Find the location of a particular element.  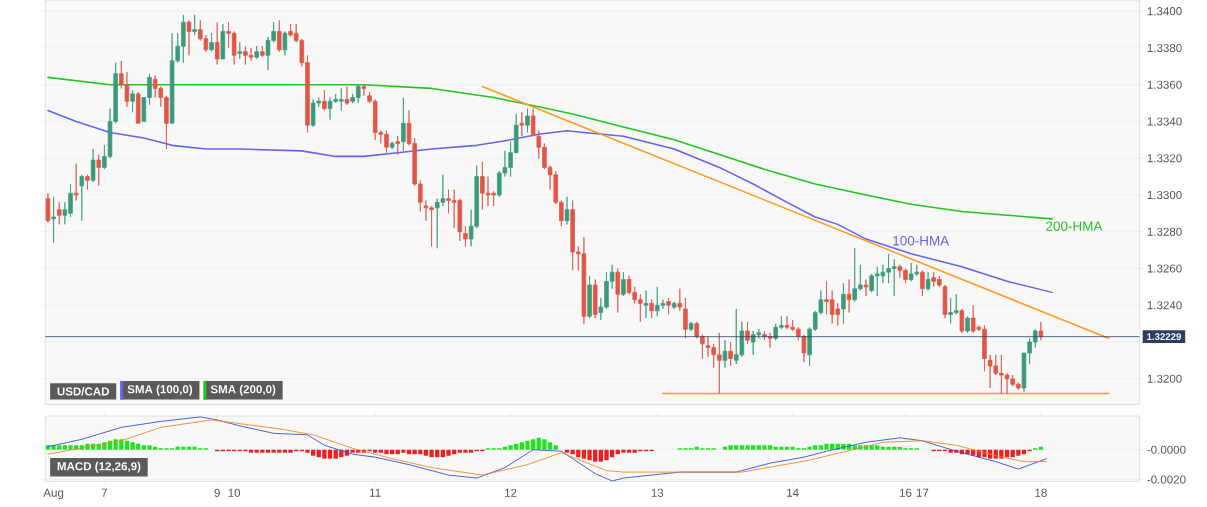

y-tick-label: 1.3380 is located at coordinates (1164, 48).